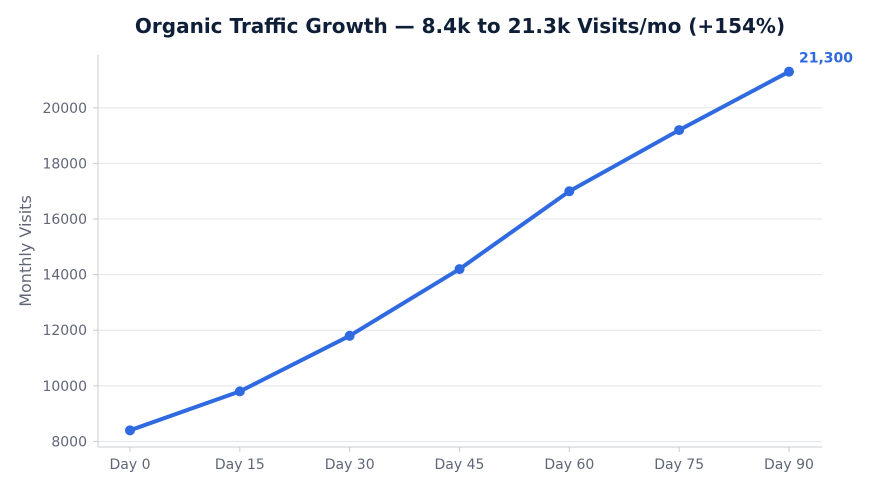 This screenshot has width=875, height=489. What do you see at coordinates (240, 465) in the screenshot?
I see `x-tick-label: Day 15` at bounding box center [240, 465].